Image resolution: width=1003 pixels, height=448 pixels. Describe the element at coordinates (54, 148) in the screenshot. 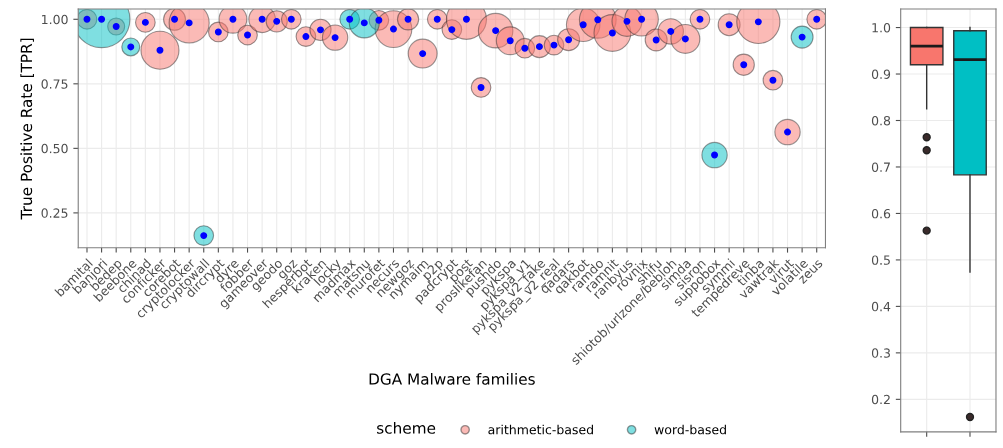

I see `y-tick-label: 0.50` at that location.